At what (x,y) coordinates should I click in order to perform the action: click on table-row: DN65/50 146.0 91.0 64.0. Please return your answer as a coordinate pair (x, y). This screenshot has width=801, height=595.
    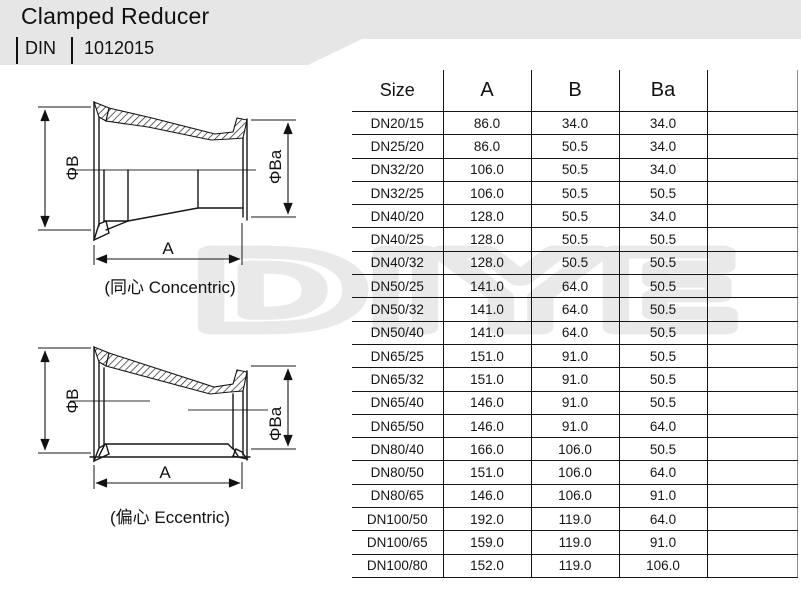
    Looking at the image, I should click on (574, 426).